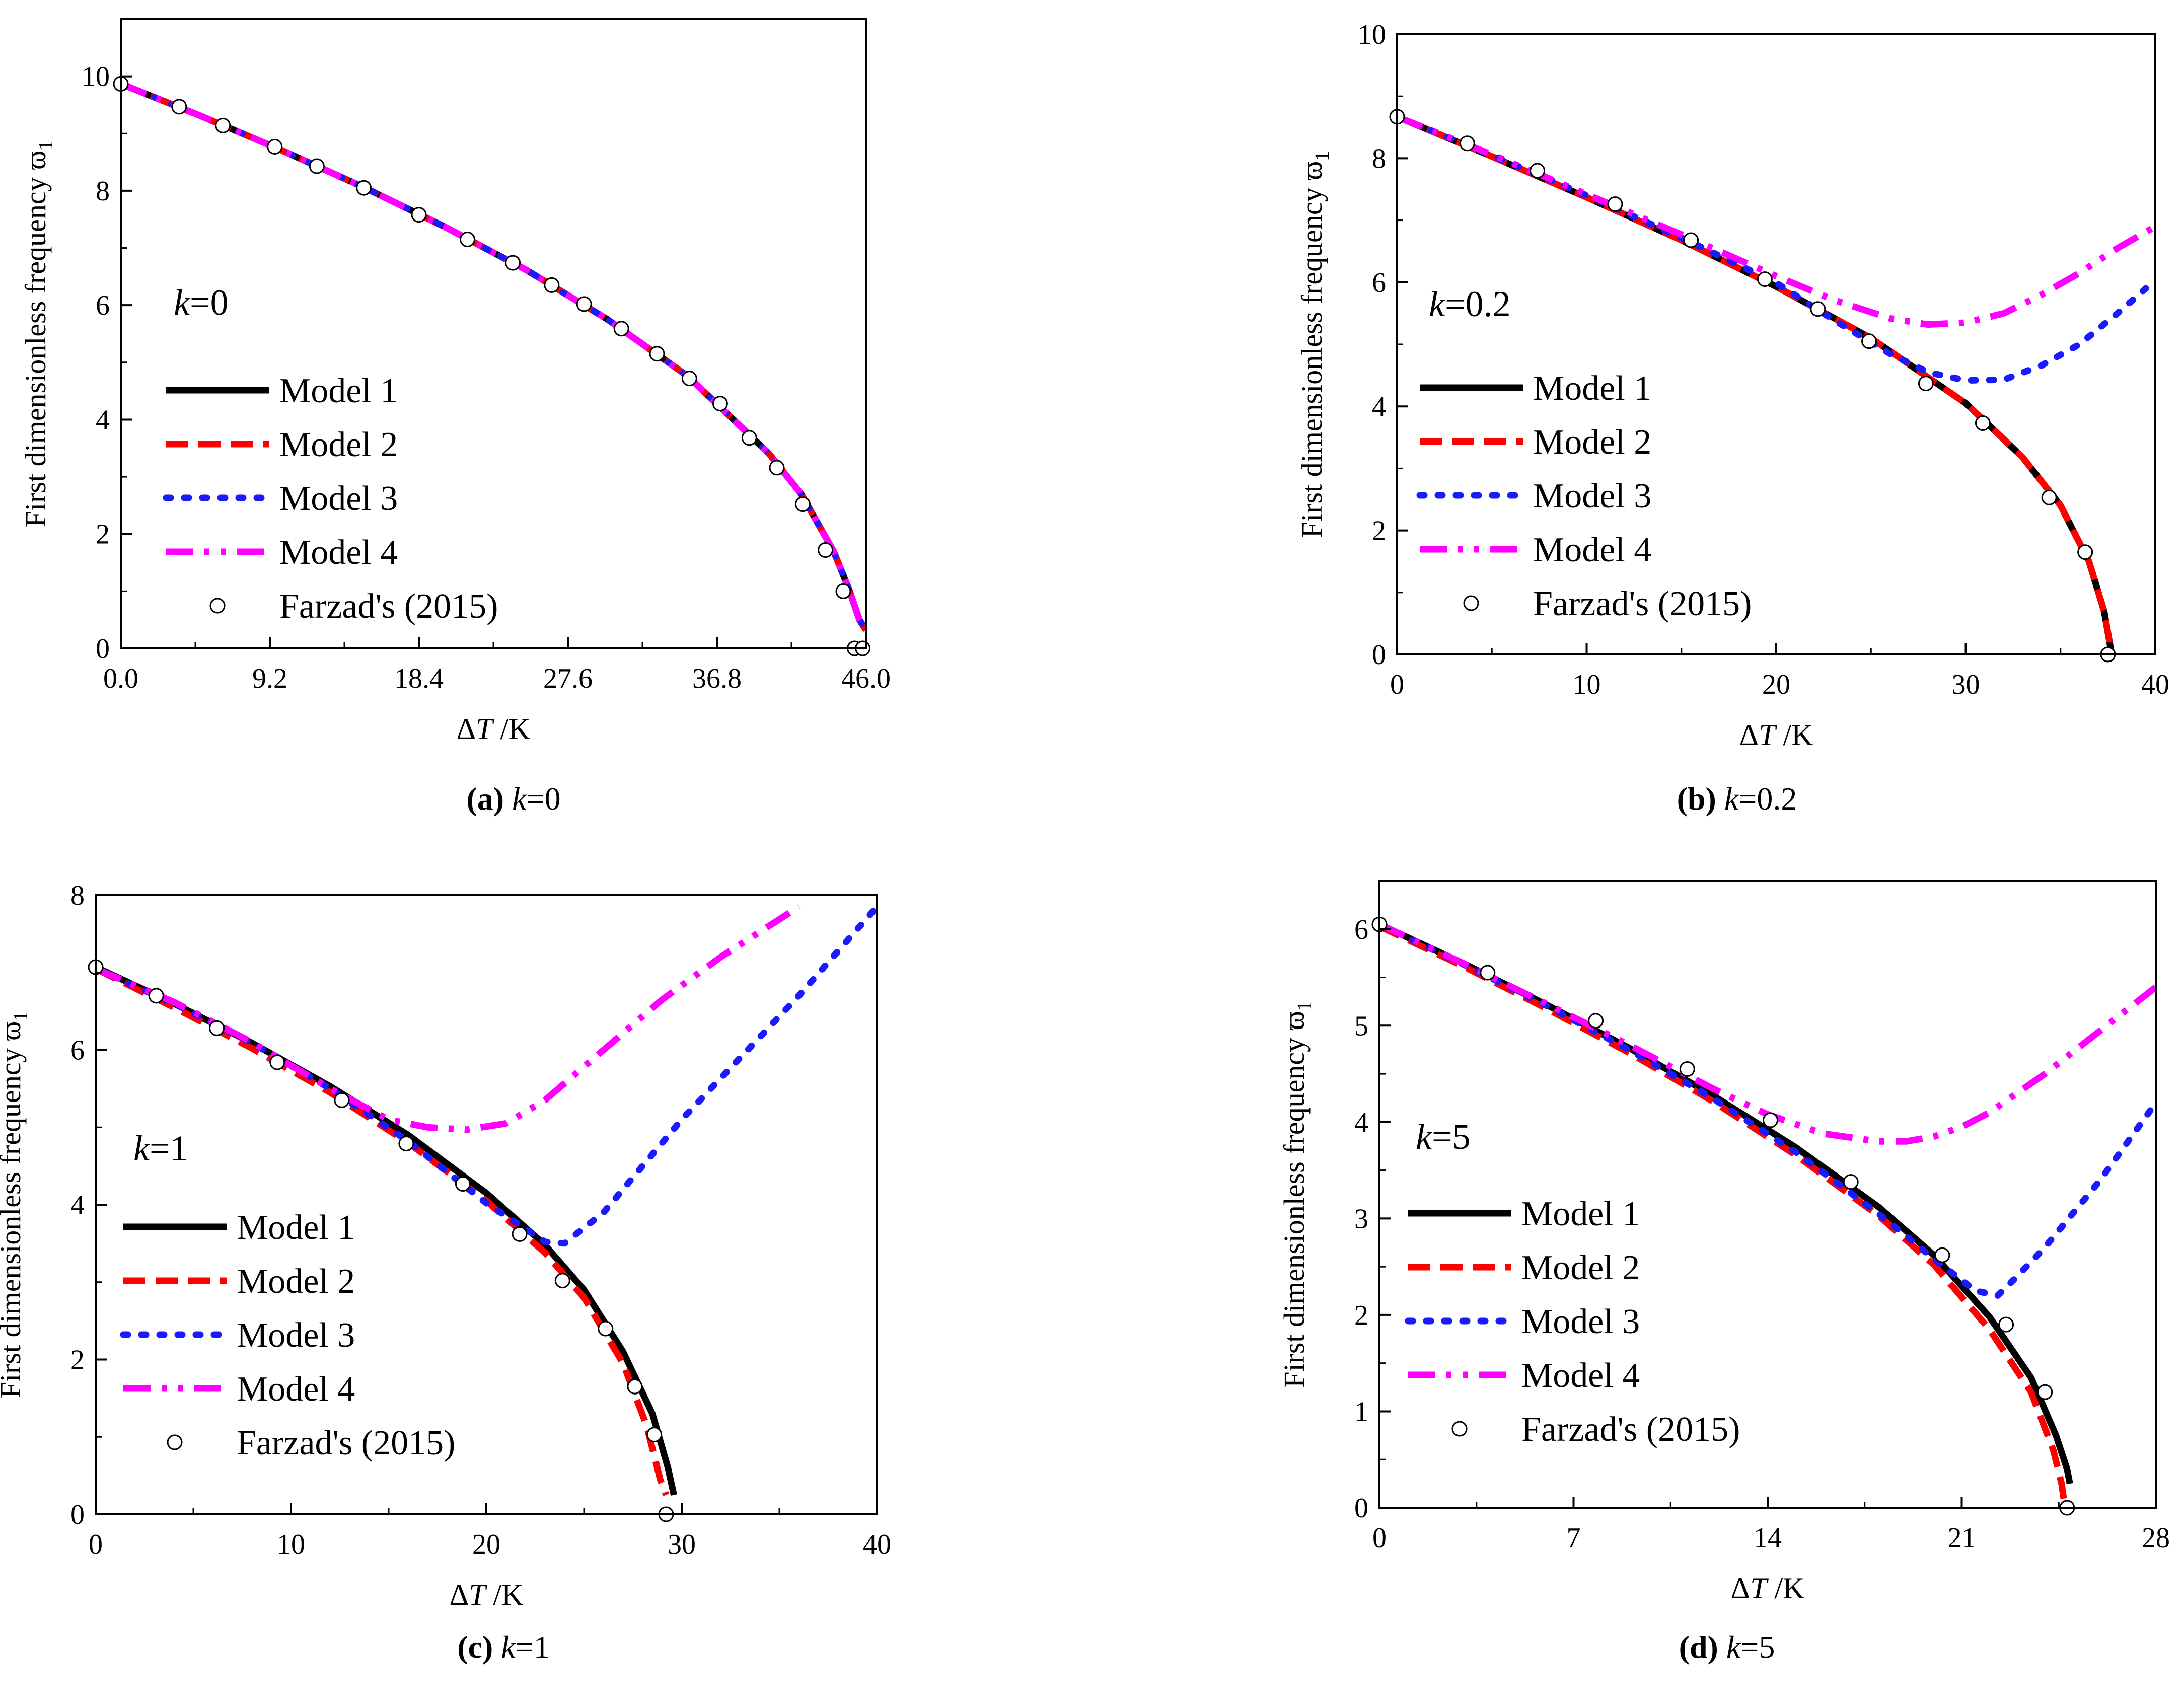 The image size is (2184, 1688). Describe the element at coordinates (2045, 1392) in the screenshot. I see `p3-ref-point` at that location.